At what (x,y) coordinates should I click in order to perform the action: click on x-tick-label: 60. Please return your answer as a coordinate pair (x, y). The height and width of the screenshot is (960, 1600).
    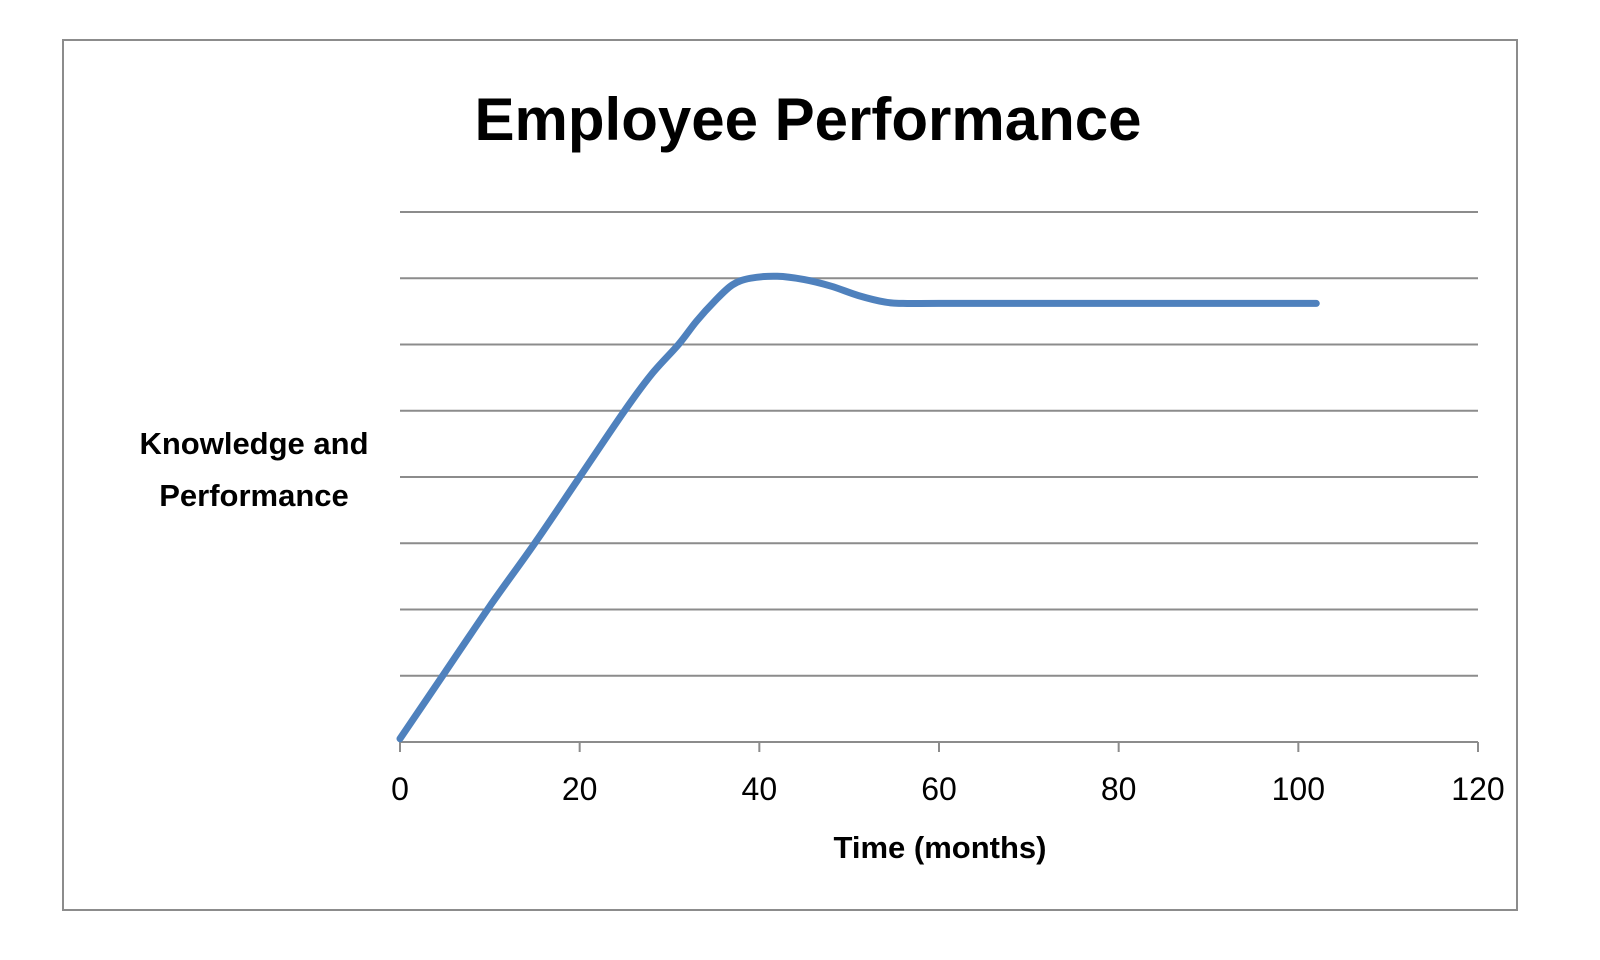
    Looking at the image, I should click on (939, 789).